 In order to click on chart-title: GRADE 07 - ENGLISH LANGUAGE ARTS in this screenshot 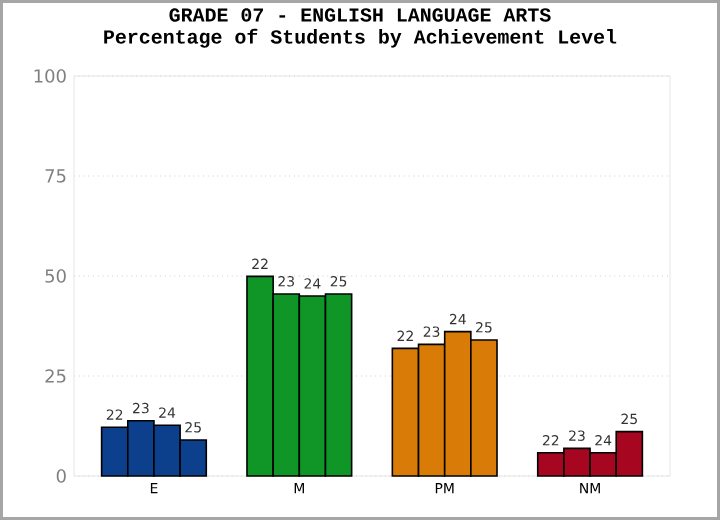, I will do `click(360, 15)`.